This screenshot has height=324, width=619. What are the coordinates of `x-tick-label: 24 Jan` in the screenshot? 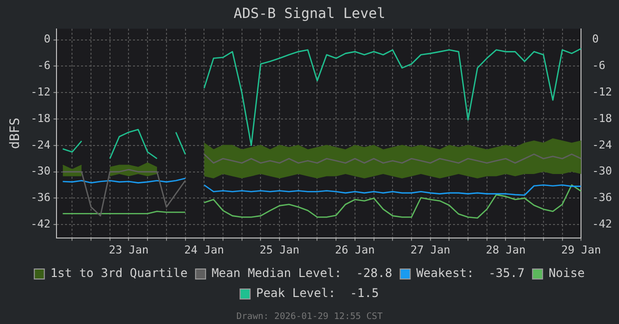 It's located at (204, 249).